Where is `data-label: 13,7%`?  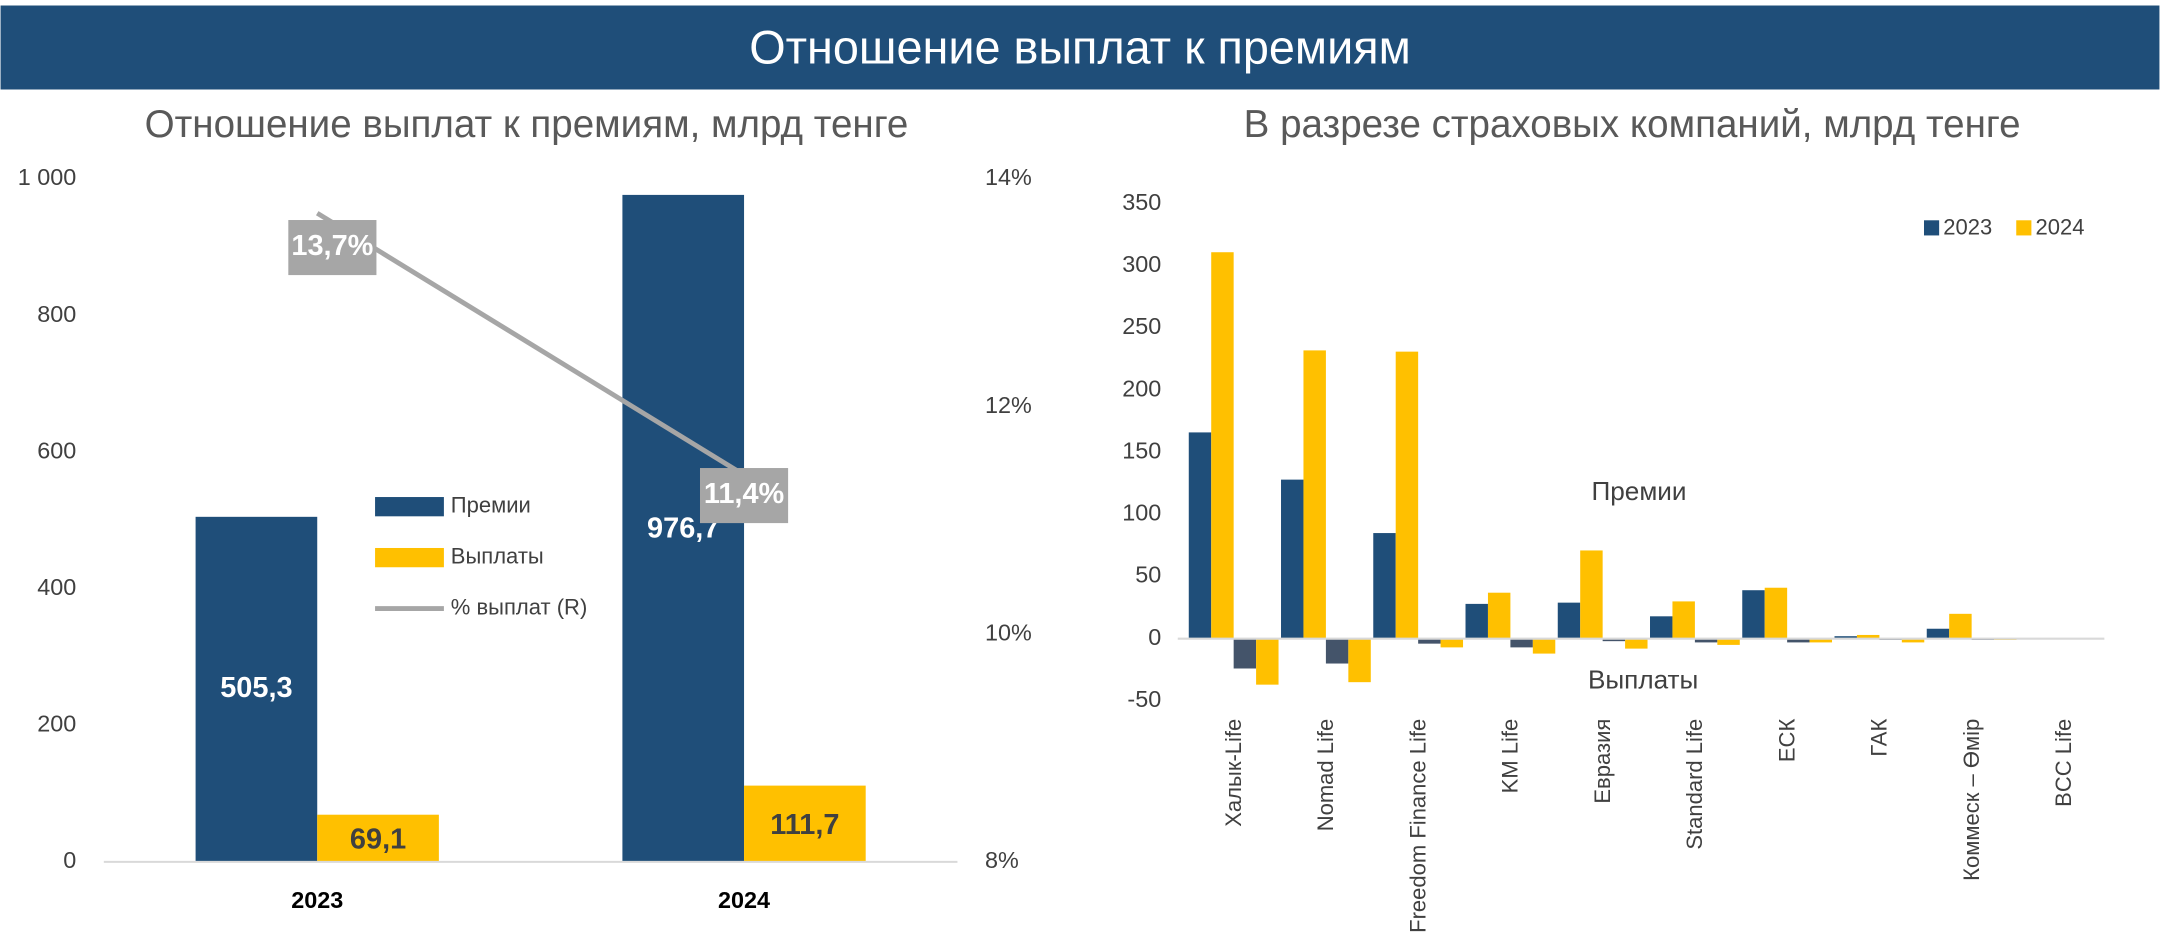
data-label: 13,7% is located at coordinates (332, 246).